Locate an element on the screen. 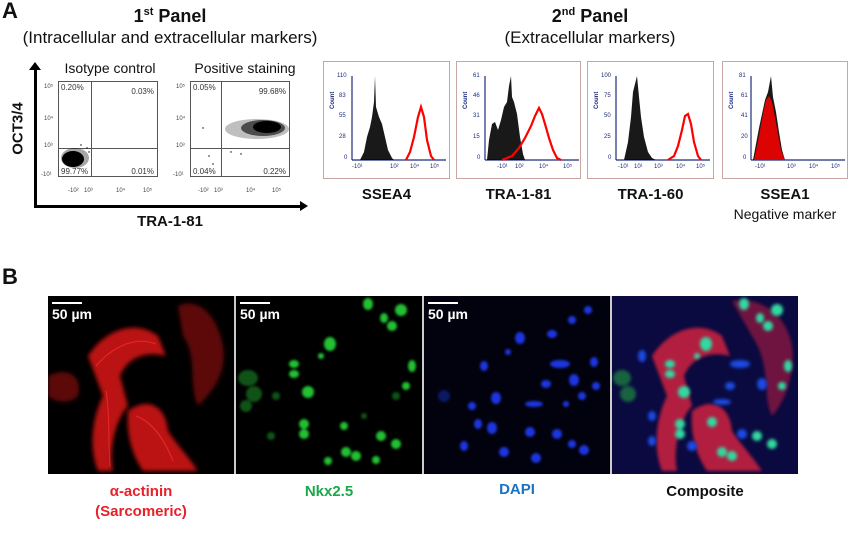 The width and height of the screenshot is (850, 546). panel2-title: 2nd Panel is located at coordinates (590, 16).